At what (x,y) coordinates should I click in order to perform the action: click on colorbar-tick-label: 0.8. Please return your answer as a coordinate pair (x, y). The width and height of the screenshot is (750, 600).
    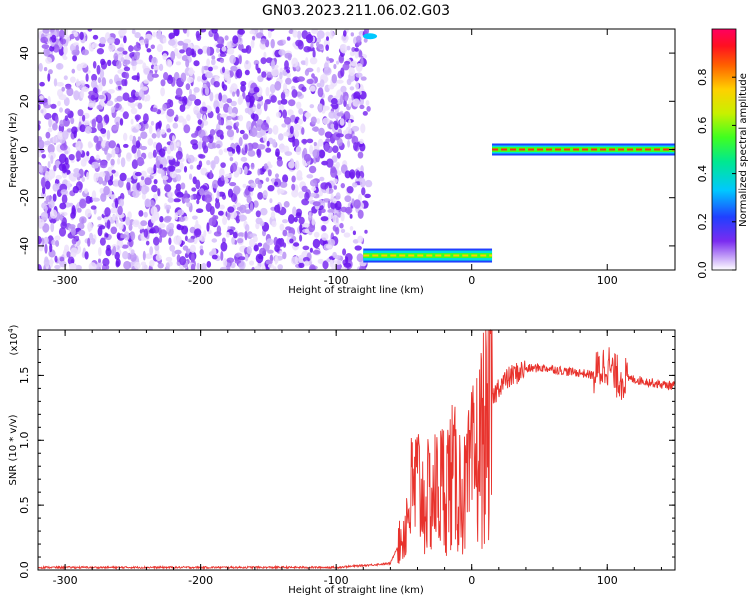
    Looking at the image, I should click on (702, 77).